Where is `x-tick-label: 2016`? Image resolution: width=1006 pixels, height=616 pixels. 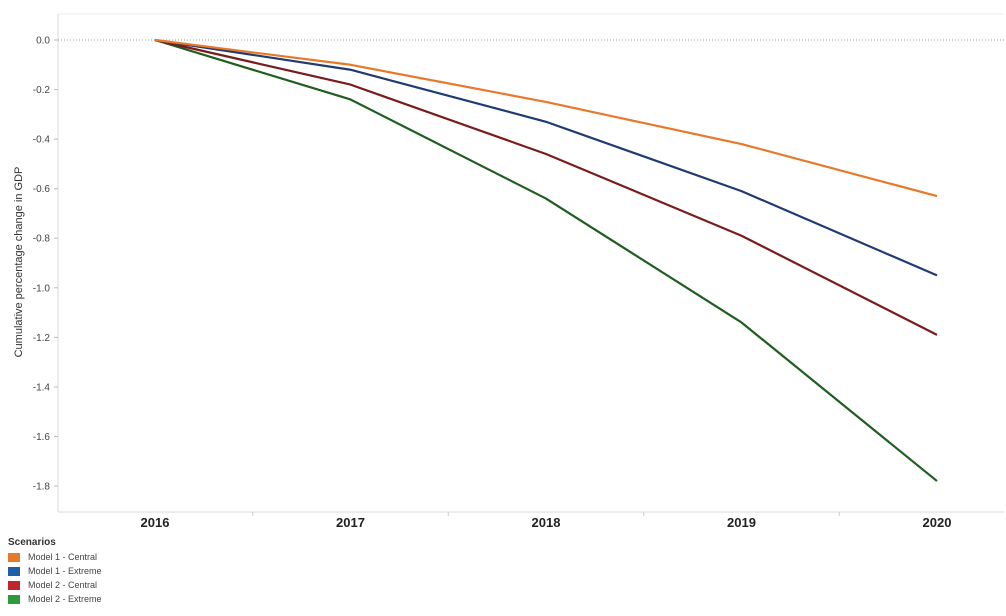 x-tick-label: 2016 is located at coordinates (155, 522).